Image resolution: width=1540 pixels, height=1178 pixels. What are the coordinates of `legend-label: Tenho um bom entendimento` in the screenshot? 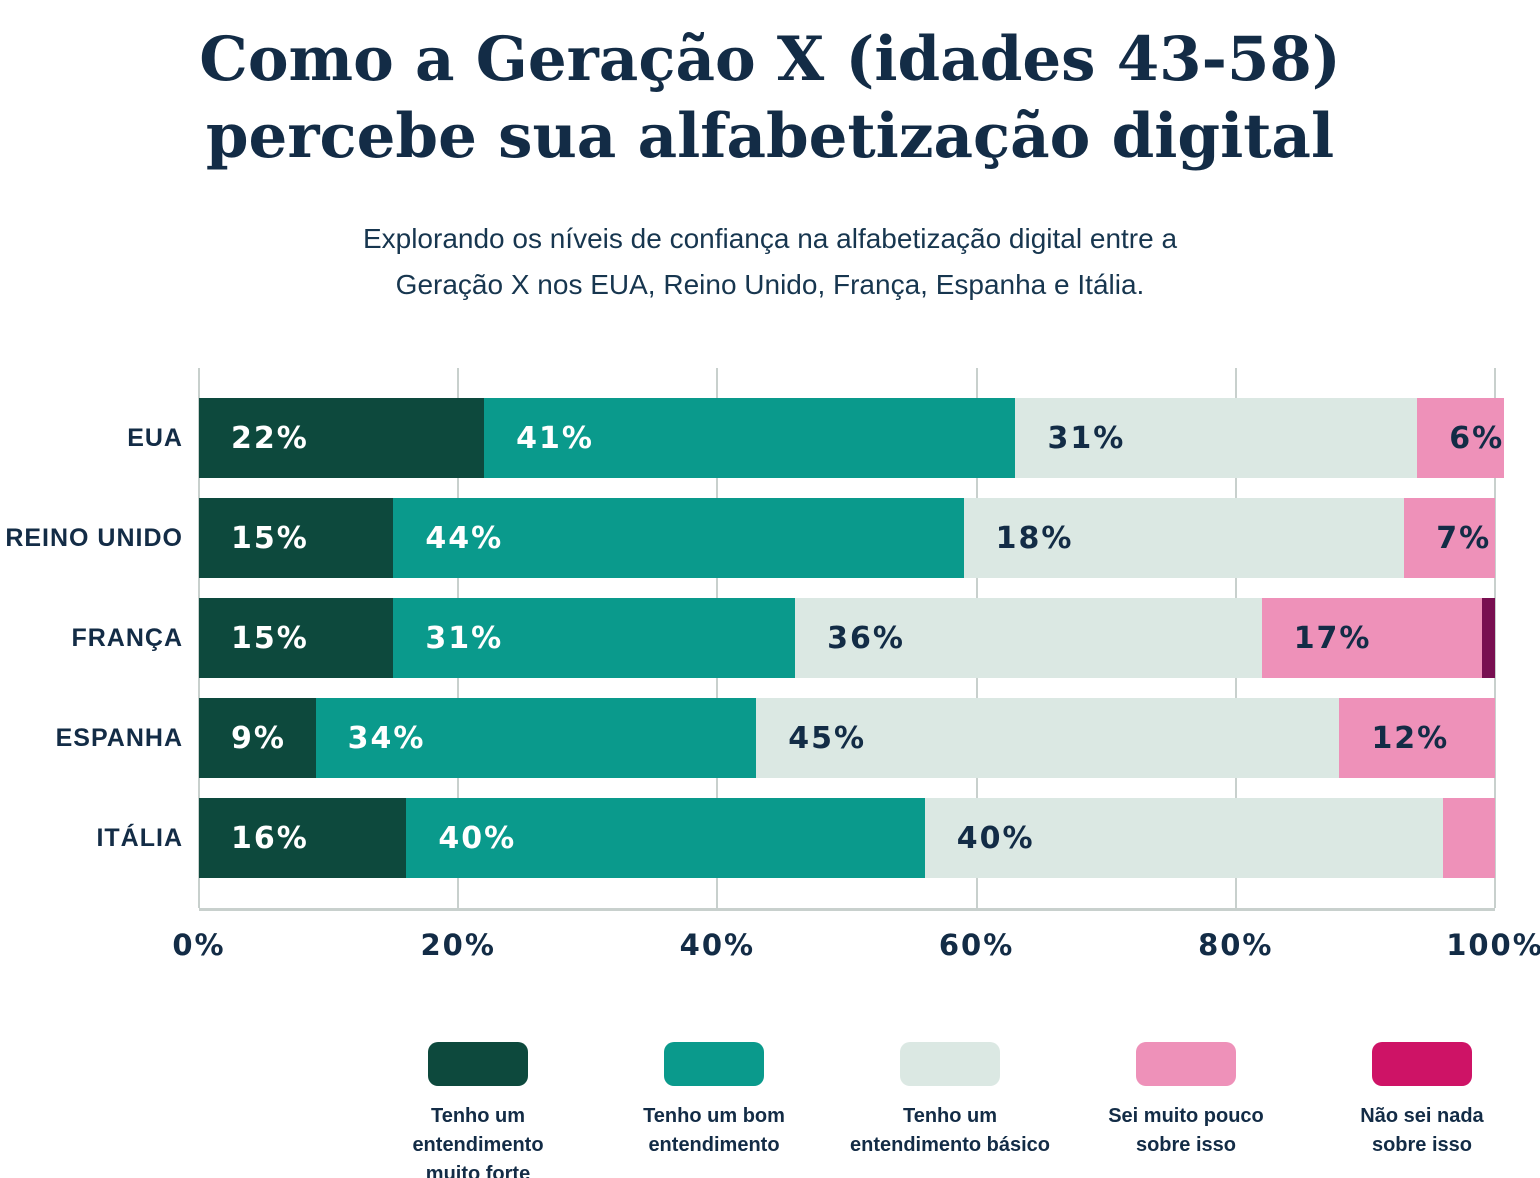 It's located at (714, 1131).